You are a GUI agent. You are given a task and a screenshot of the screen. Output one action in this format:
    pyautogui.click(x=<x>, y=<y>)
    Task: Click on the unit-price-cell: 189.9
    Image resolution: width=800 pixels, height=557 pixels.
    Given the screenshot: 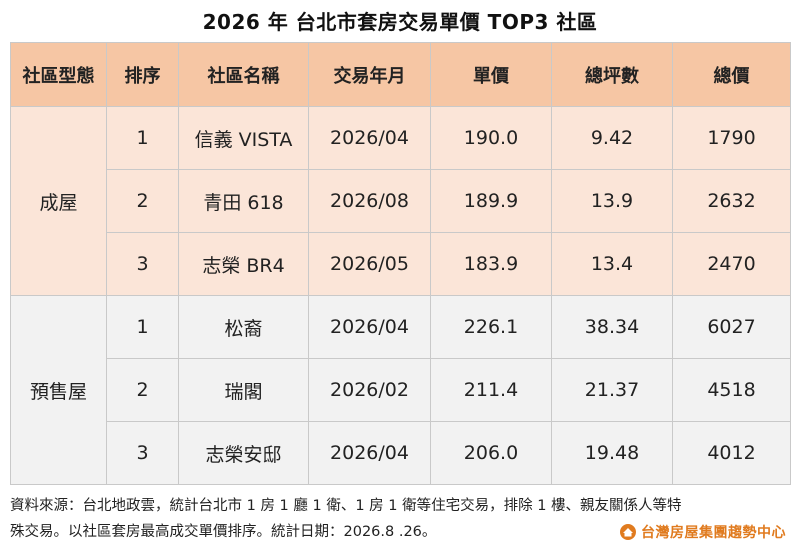 What is the action you would take?
    pyautogui.click(x=491, y=201)
    